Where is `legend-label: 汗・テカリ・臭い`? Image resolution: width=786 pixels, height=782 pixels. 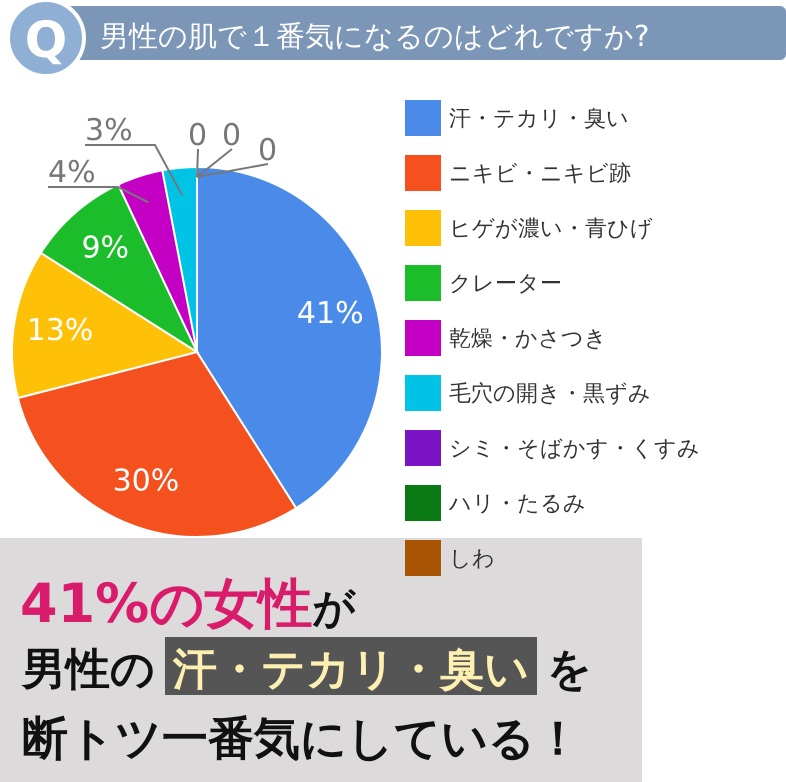 legend-label: 汗・テカリ・臭い is located at coordinates (539, 119).